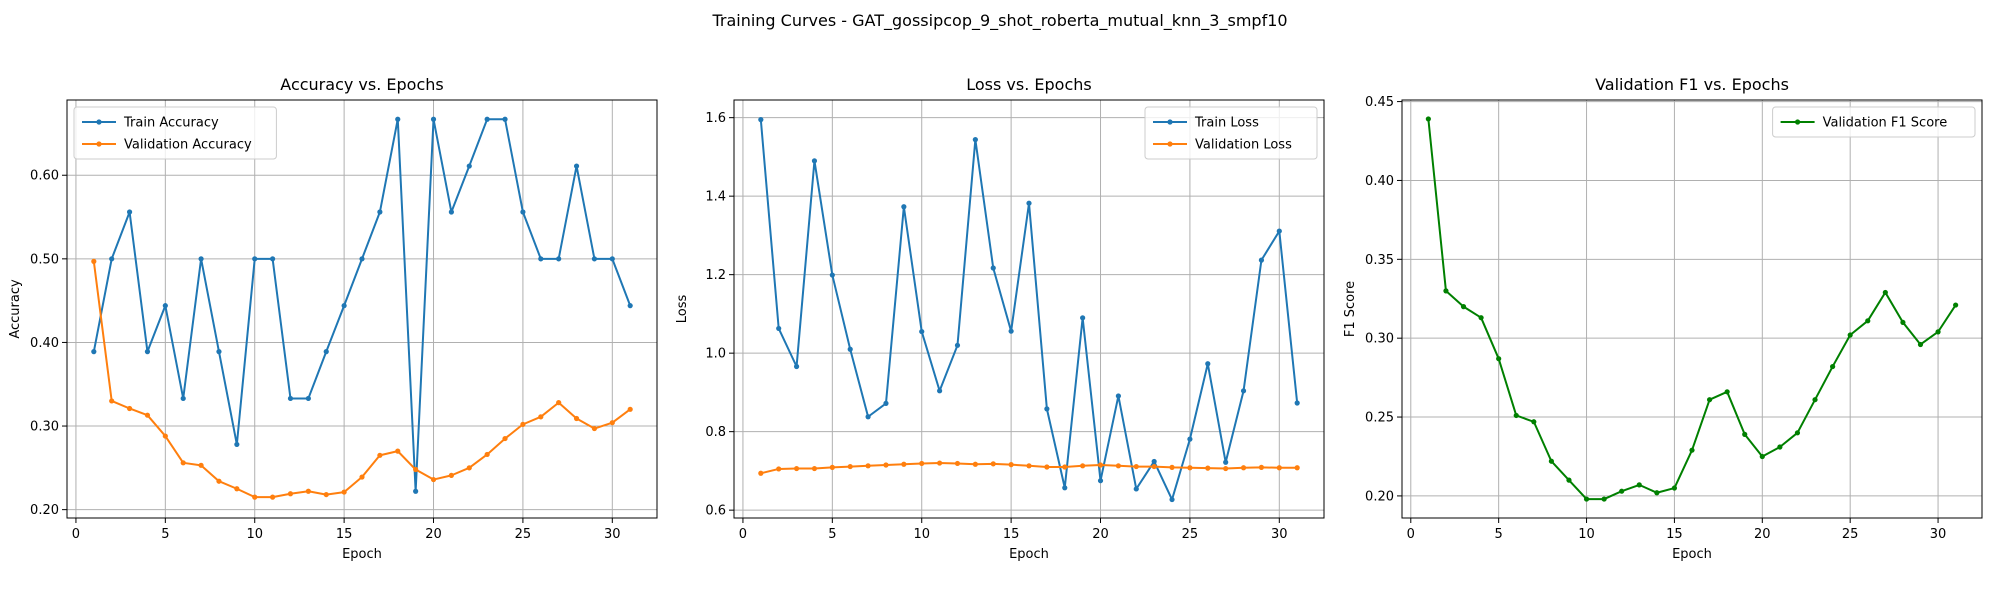 The width and height of the screenshot is (2000, 600). What do you see at coordinates (1379, 102) in the screenshot?
I see `chart2-ytick-label-0-45: 0.45` at bounding box center [1379, 102].